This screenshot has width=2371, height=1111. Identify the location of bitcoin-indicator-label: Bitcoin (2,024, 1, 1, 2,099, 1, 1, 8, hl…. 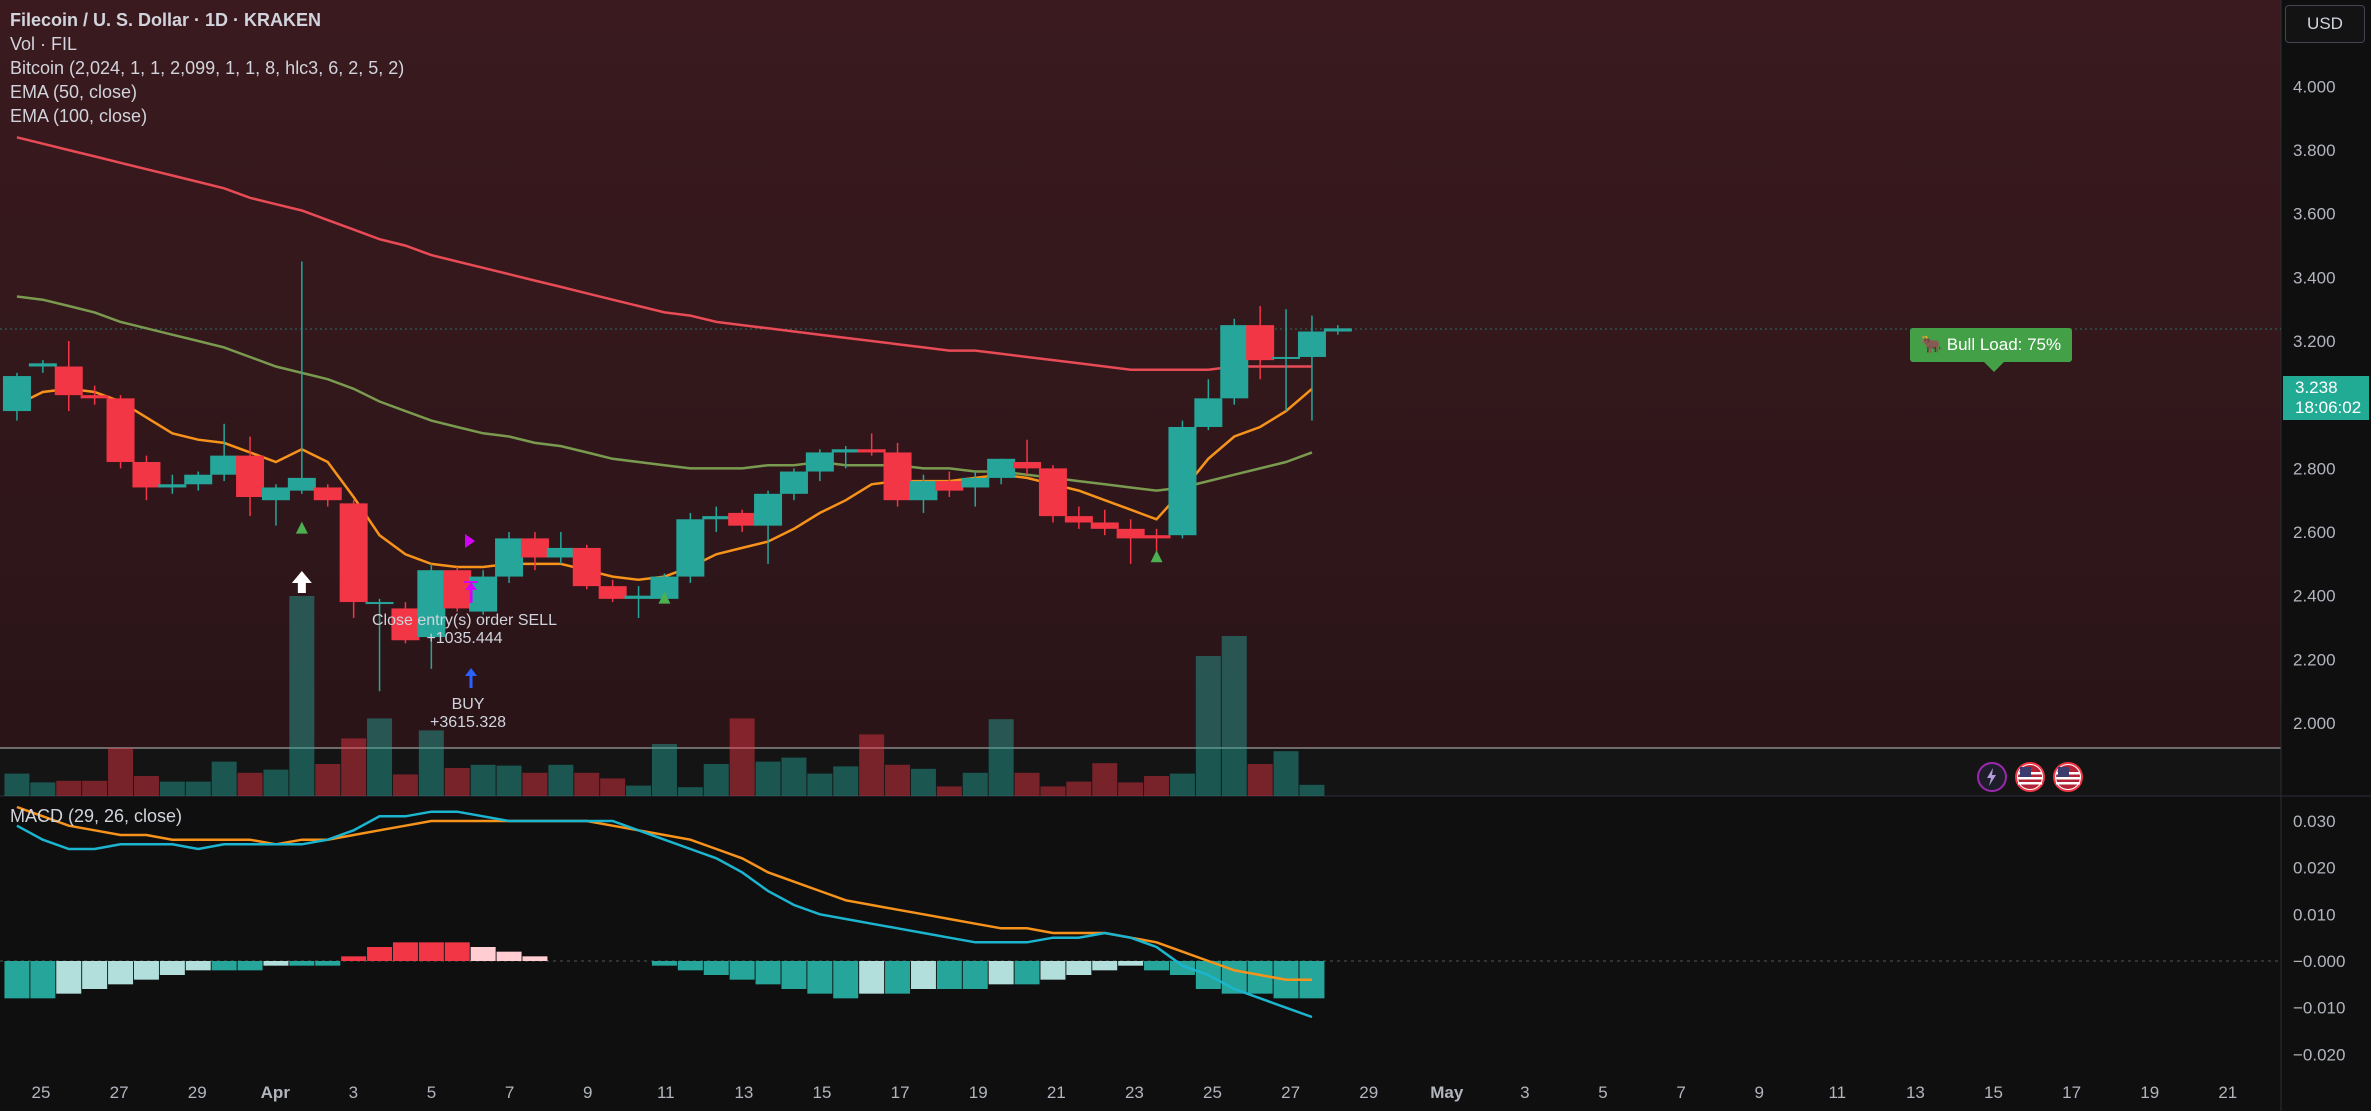
(207, 68).